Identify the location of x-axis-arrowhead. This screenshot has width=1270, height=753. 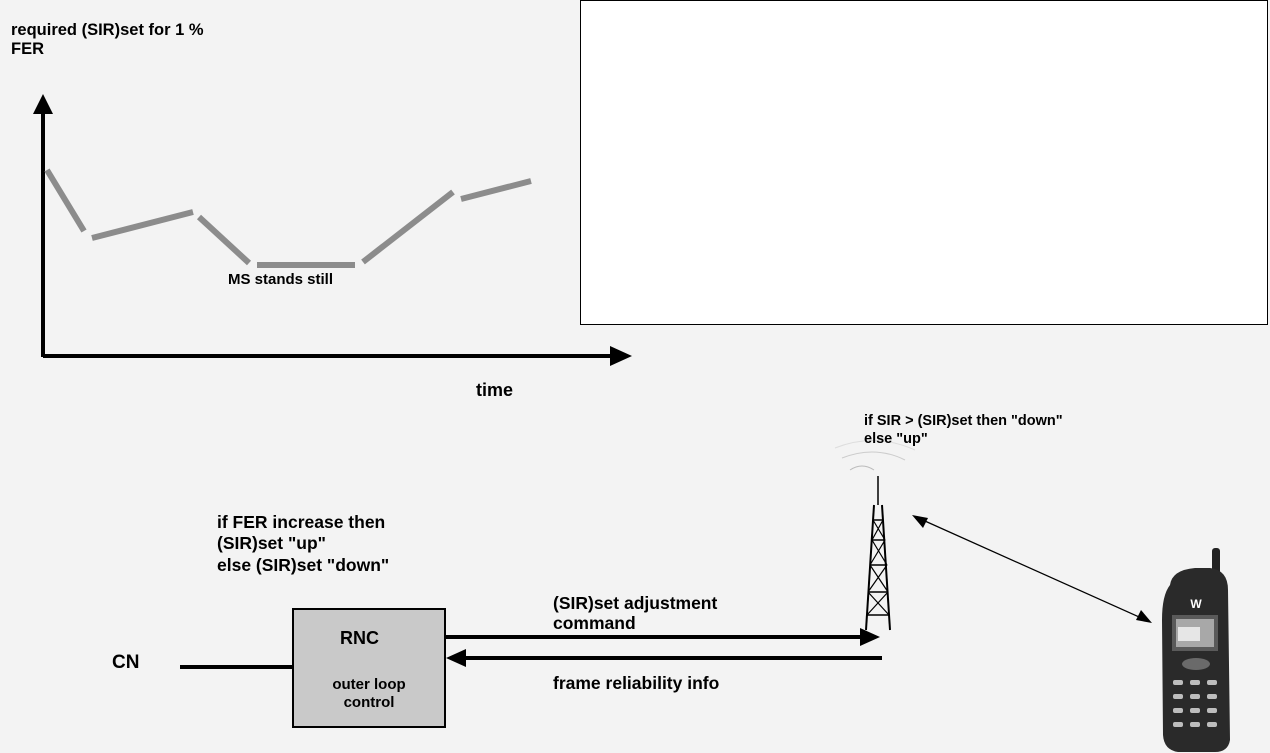
(621, 356).